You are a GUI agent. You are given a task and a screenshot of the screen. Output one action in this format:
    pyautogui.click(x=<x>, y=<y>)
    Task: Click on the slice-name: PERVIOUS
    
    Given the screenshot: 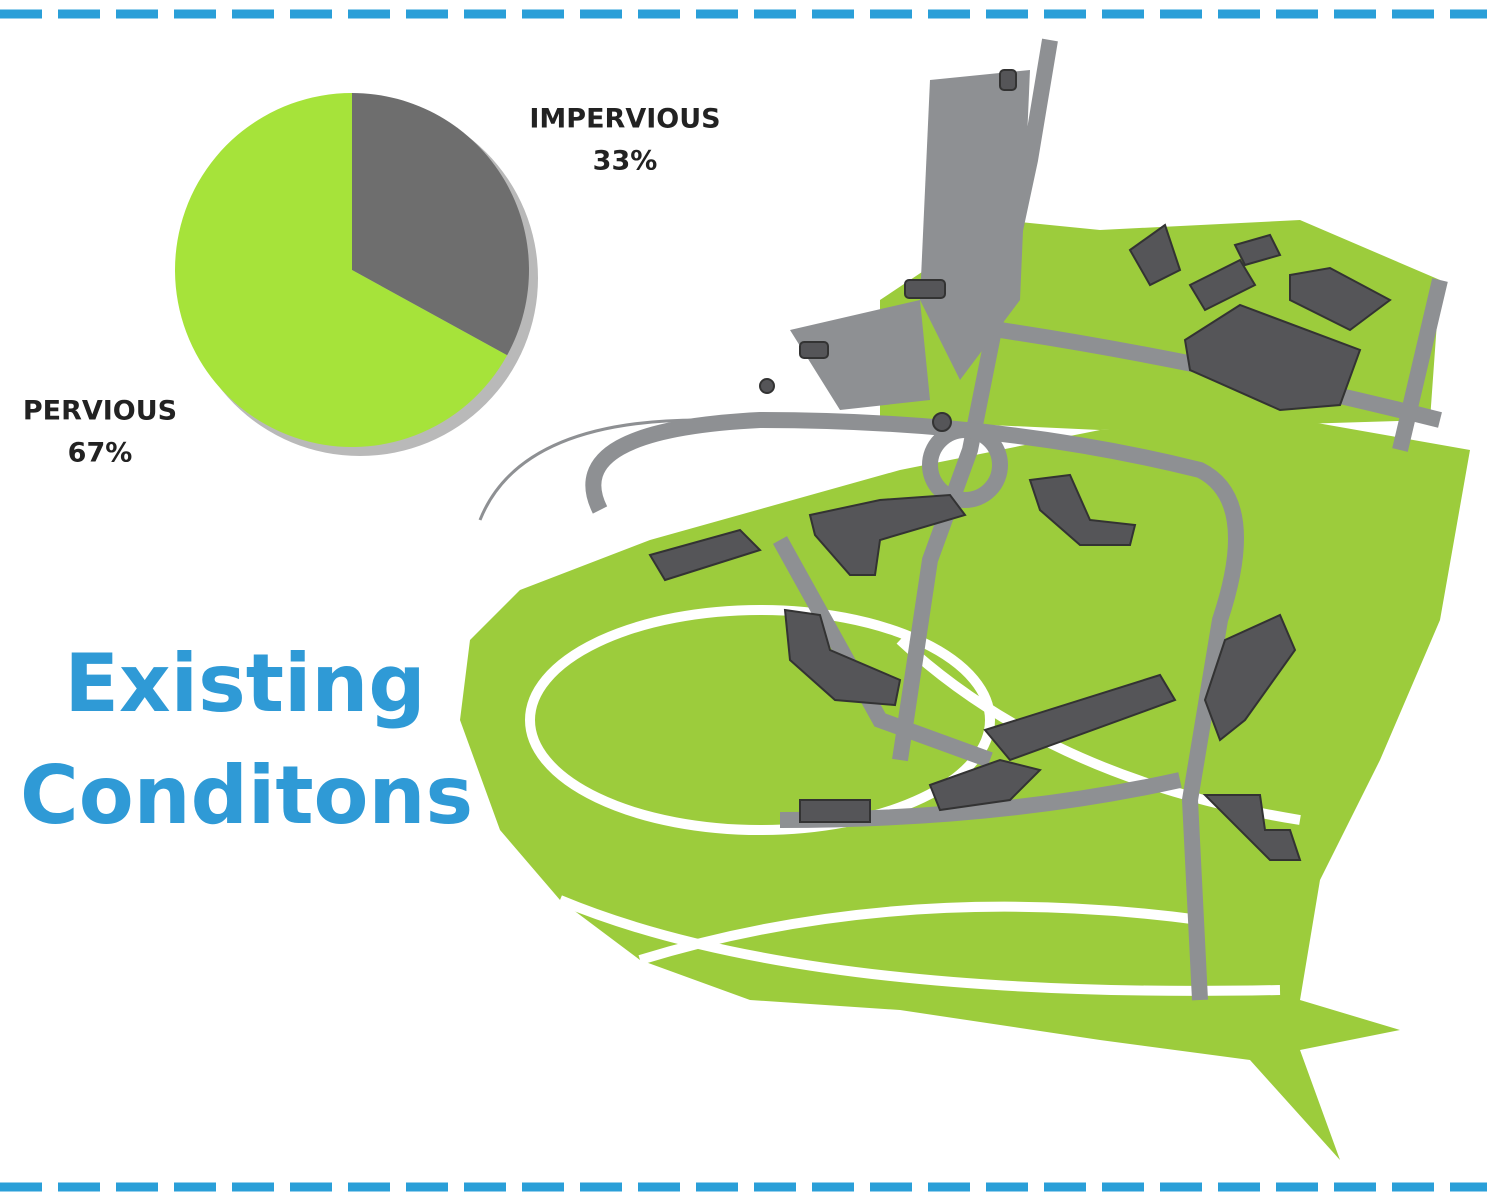 What is the action you would take?
    pyautogui.click(x=100, y=411)
    